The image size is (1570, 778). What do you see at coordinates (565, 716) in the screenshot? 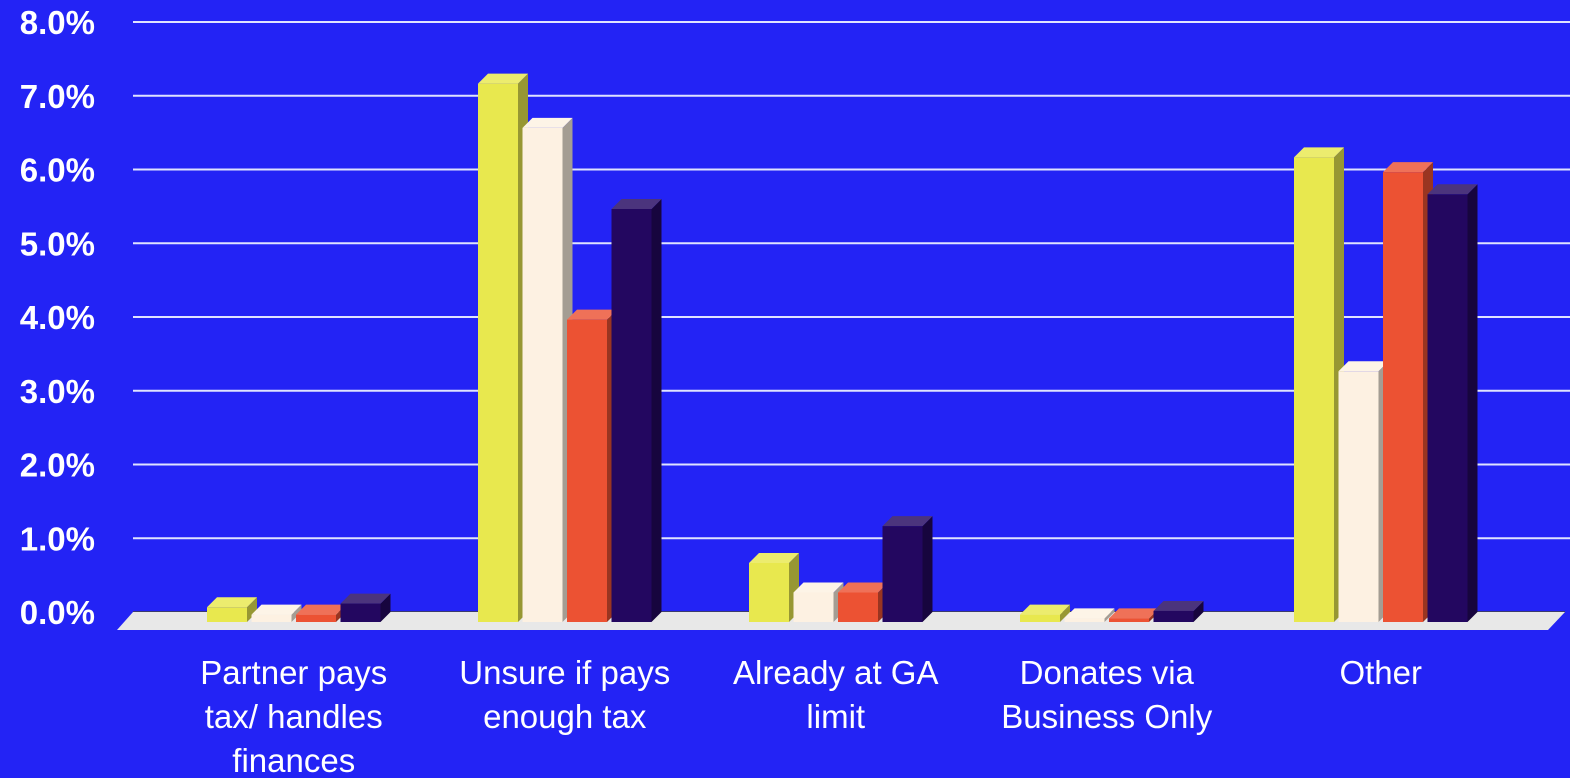
I see `x-tick-label-line: enough tax` at bounding box center [565, 716].